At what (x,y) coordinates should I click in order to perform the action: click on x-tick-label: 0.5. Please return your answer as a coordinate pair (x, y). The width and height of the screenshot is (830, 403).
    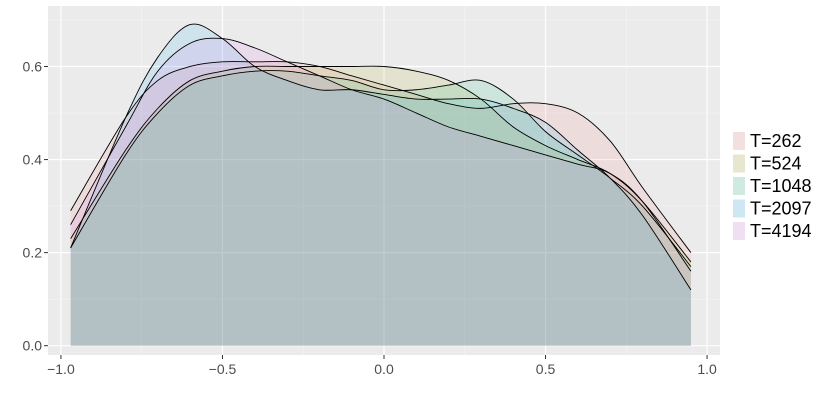
    Looking at the image, I should click on (546, 369).